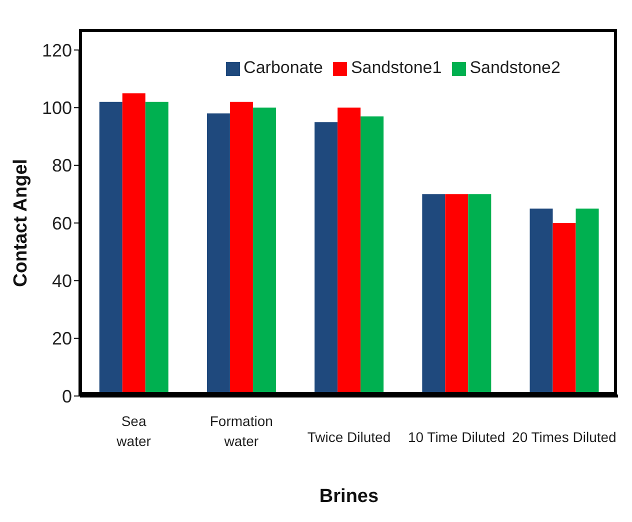  I want to click on x-tick-label: Twice Diluted, so click(349, 437).